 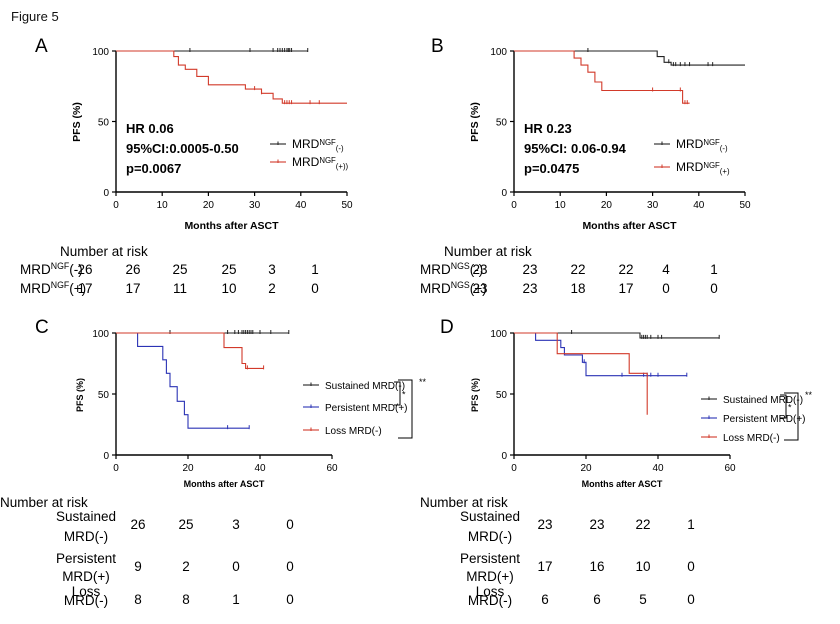 I want to click on panel-letter: A, so click(x=41, y=46).